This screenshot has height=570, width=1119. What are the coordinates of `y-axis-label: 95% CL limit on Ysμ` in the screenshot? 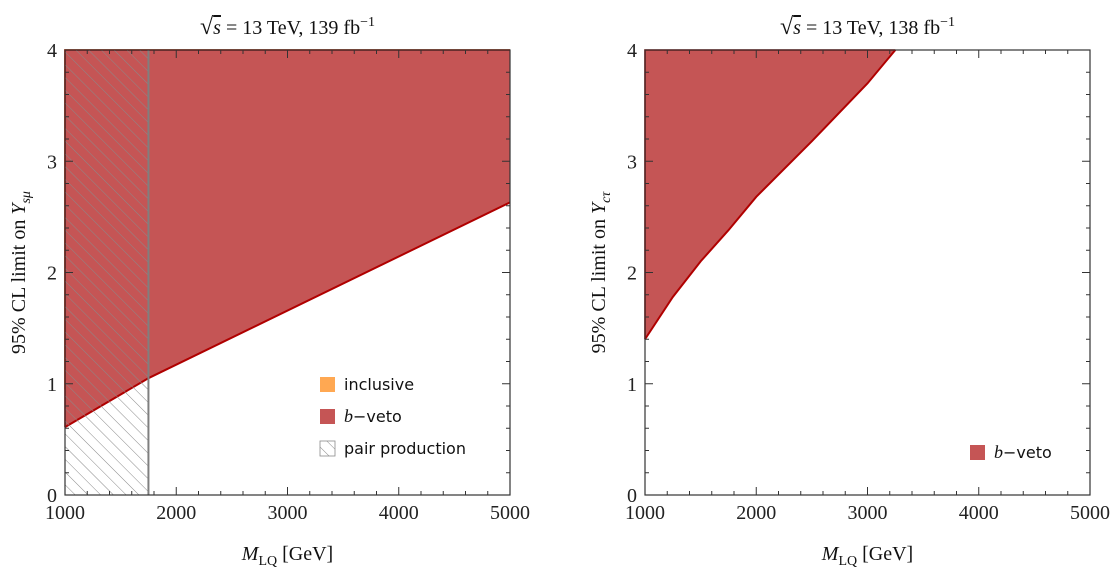 It's located at (21, 272).